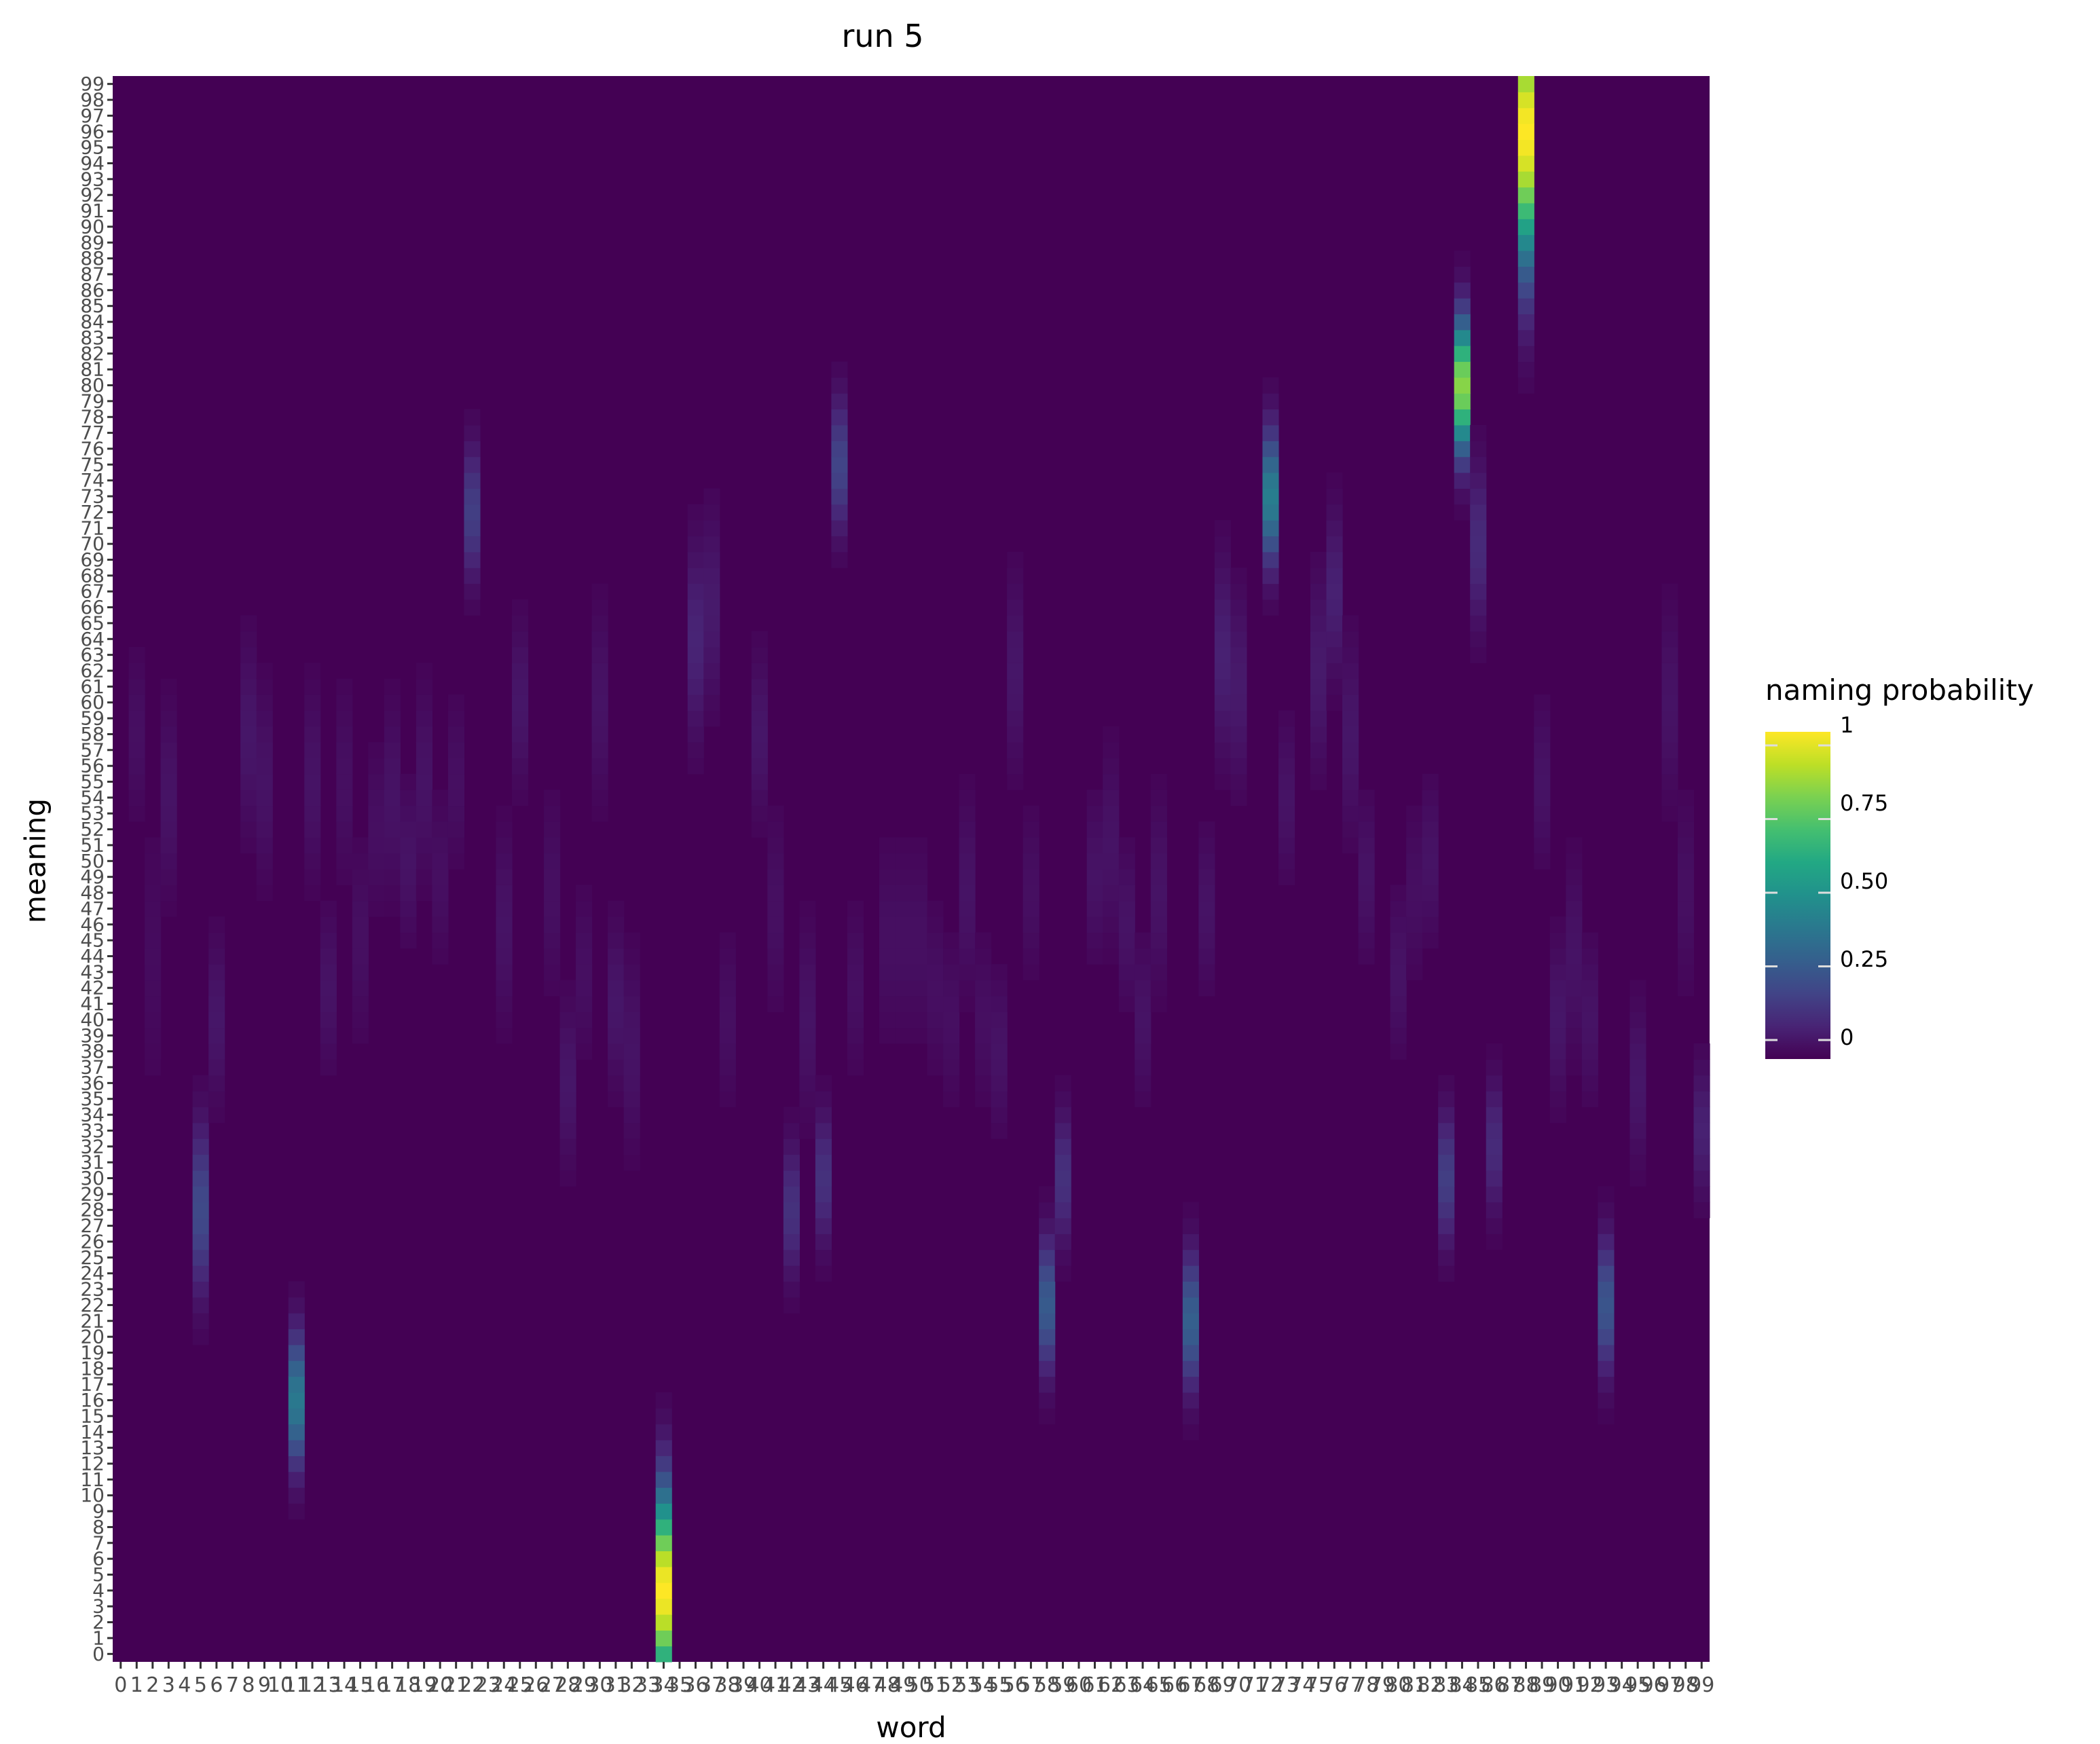 The width and height of the screenshot is (2100, 1744). Describe the element at coordinates (93, 814) in the screenshot. I see `y-tick-label: 53` at that location.